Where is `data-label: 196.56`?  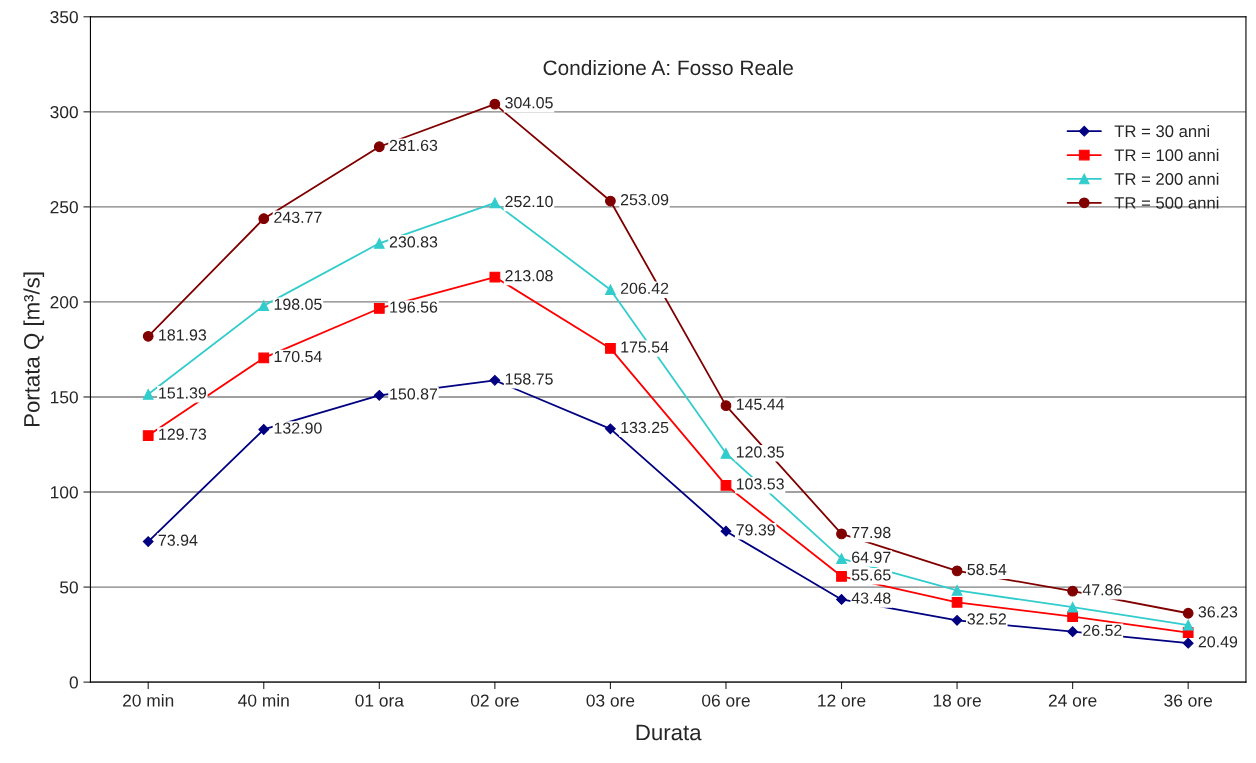
data-label: 196.56 is located at coordinates (414, 307).